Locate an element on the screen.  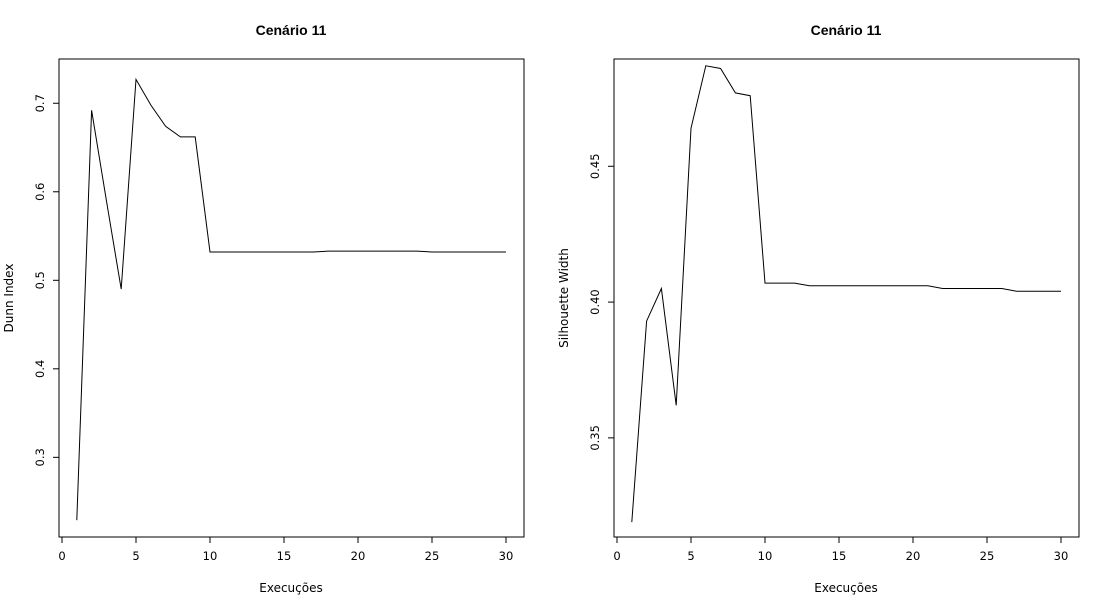
y-tick-label: 0.3 is located at coordinates (40, 457).